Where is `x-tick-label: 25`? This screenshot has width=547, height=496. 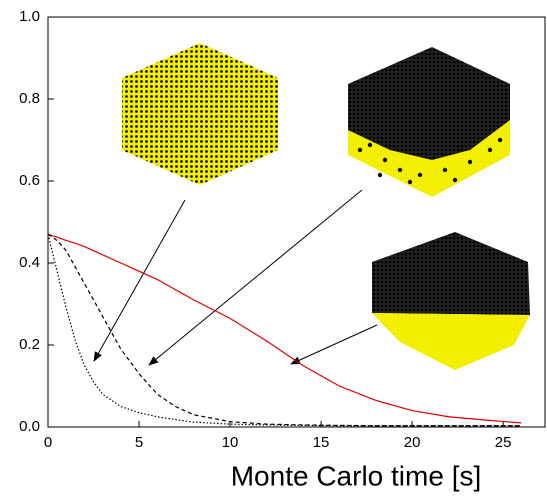
x-tick-label: 25 is located at coordinates (503, 442).